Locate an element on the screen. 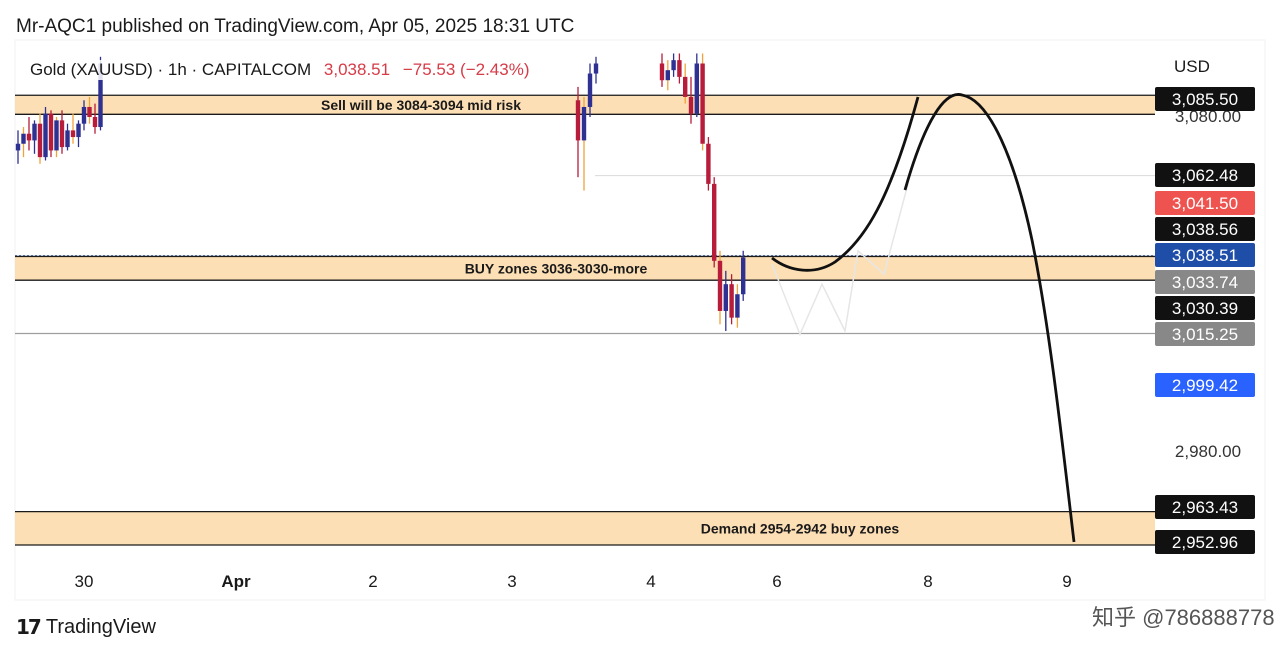 The height and width of the screenshot is (660, 1280). y-tick-1: 2,980.00 is located at coordinates (1208, 451).